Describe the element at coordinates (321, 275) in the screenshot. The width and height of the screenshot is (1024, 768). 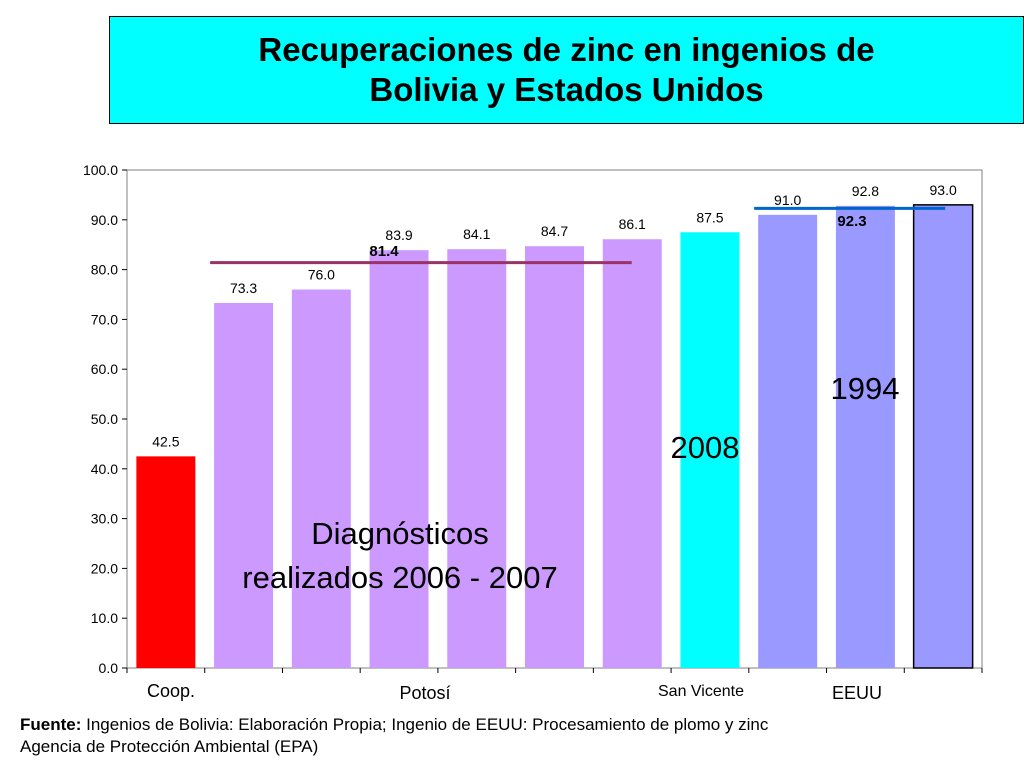
I see `bar-value-label: 76.0` at that location.